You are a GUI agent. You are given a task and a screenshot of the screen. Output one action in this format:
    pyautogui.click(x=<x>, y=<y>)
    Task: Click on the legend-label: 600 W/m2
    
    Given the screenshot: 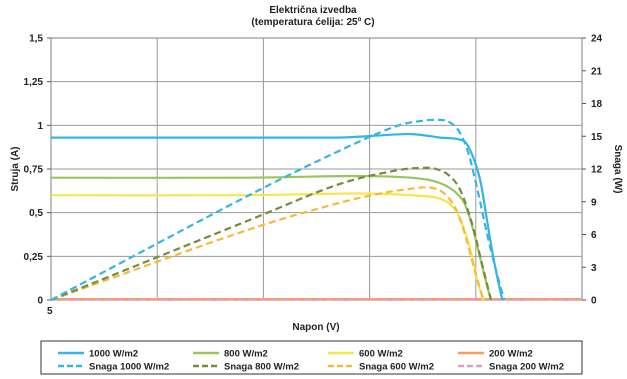 What is the action you would take?
    pyautogui.click(x=381, y=354)
    